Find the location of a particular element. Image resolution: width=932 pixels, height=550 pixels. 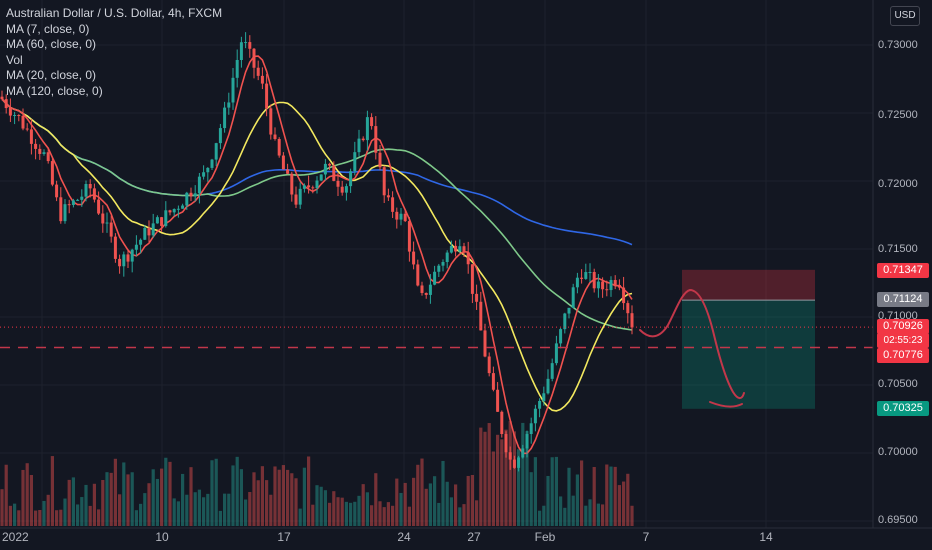

price-tick: 0.73000 is located at coordinates (898, 45).